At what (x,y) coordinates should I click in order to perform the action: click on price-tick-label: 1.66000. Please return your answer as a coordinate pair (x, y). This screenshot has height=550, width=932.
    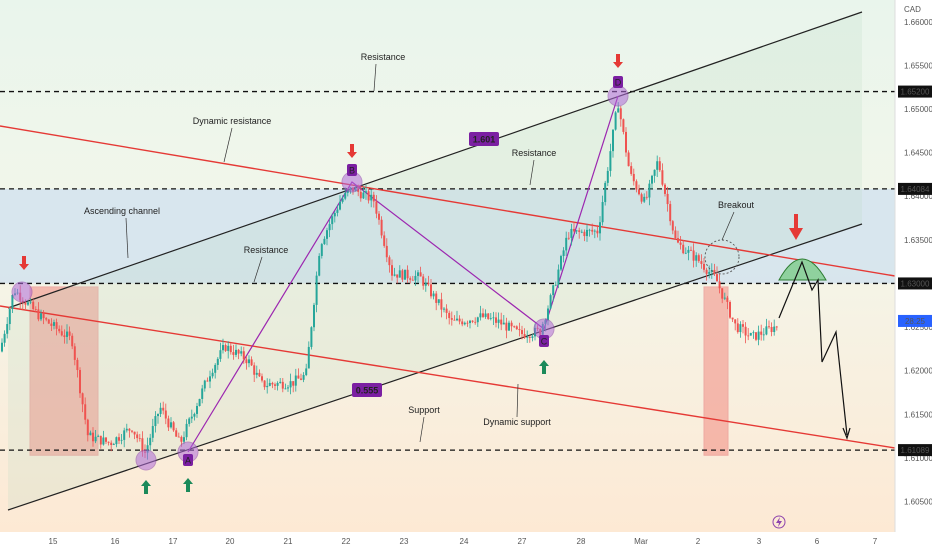
    Looking at the image, I should click on (918, 22).